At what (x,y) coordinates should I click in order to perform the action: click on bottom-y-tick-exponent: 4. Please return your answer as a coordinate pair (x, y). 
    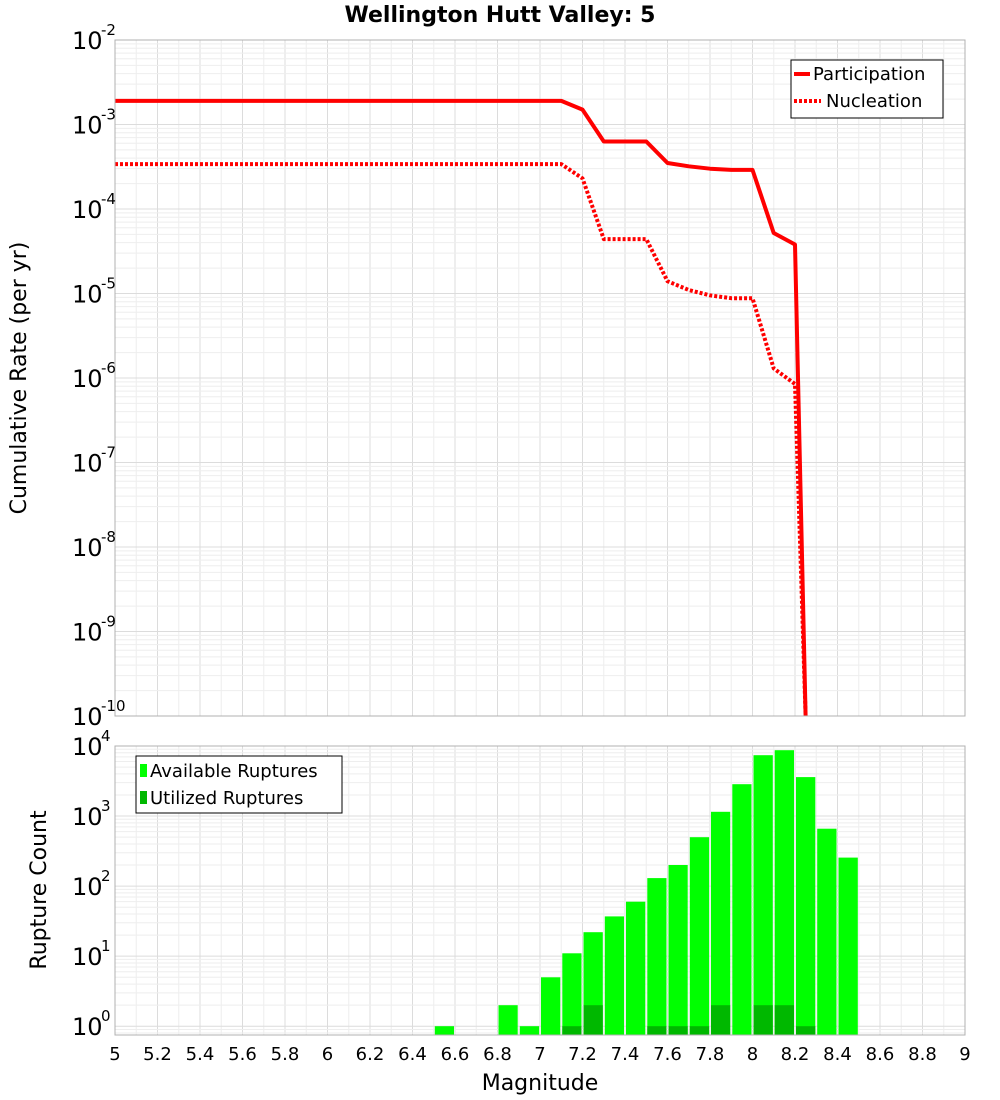
    Looking at the image, I should click on (106, 736).